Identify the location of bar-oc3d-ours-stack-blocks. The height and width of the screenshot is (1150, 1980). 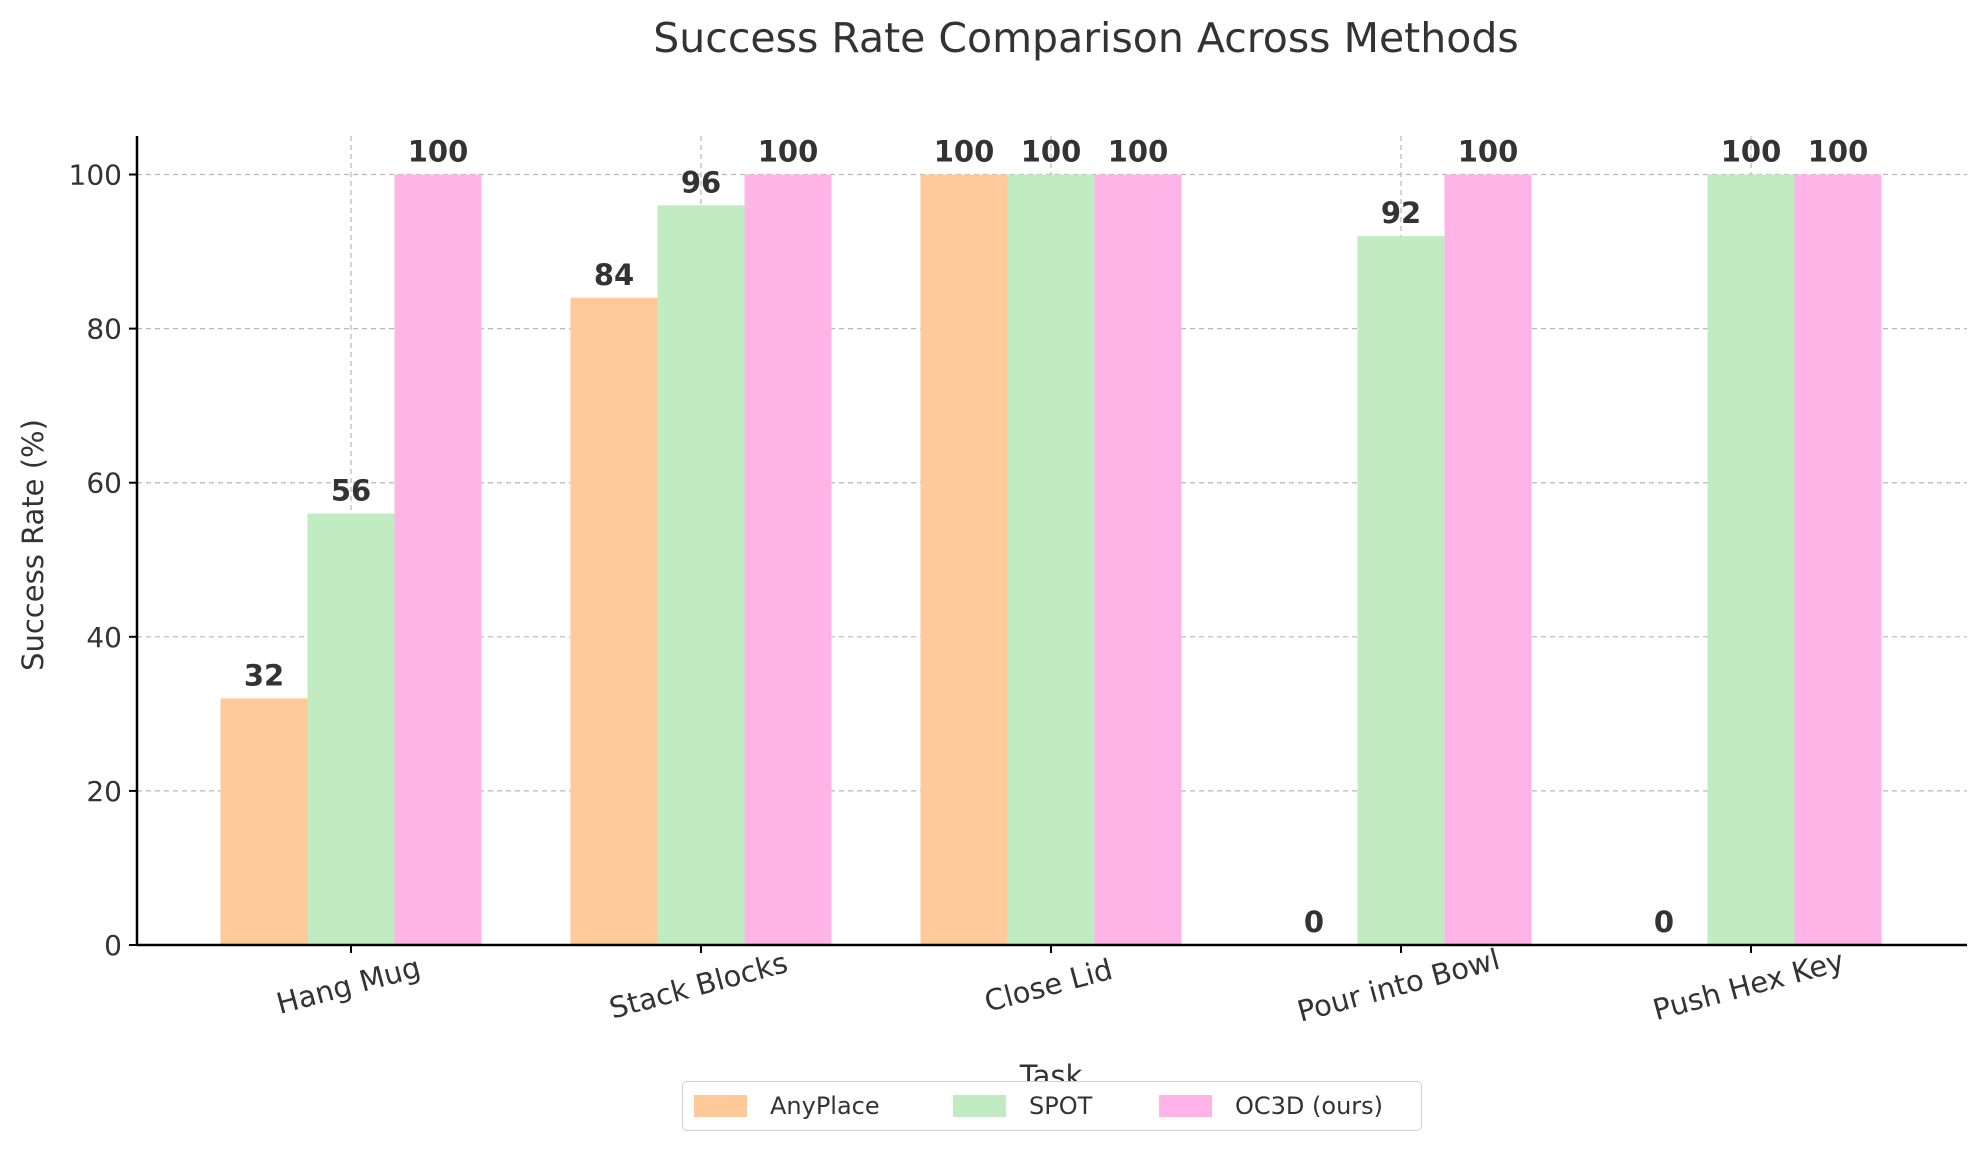
(788, 559).